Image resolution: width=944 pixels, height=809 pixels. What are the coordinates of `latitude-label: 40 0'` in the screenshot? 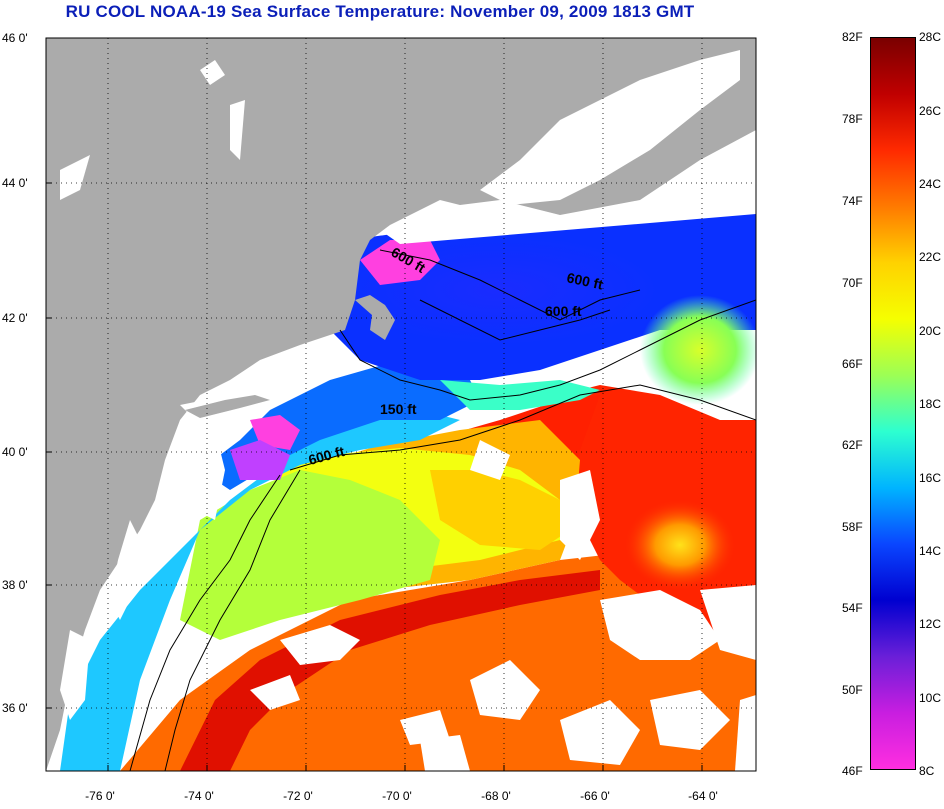 It's located at (15, 452).